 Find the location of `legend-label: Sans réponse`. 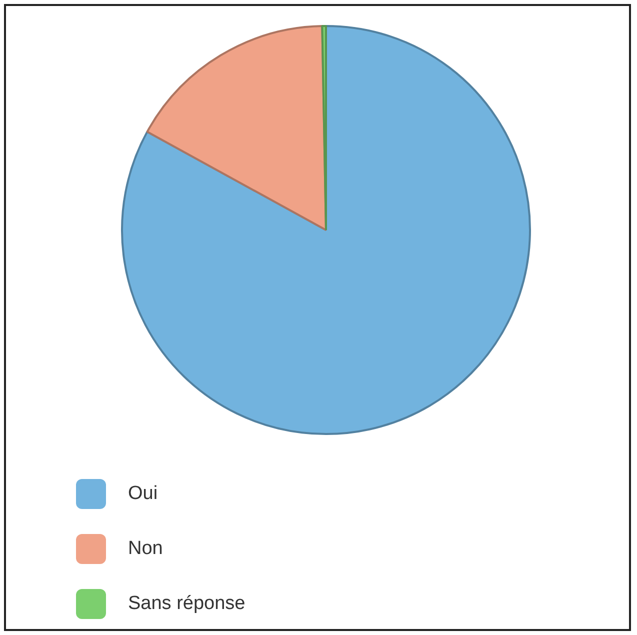

legend-label: Sans réponse is located at coordinates (187, 603).